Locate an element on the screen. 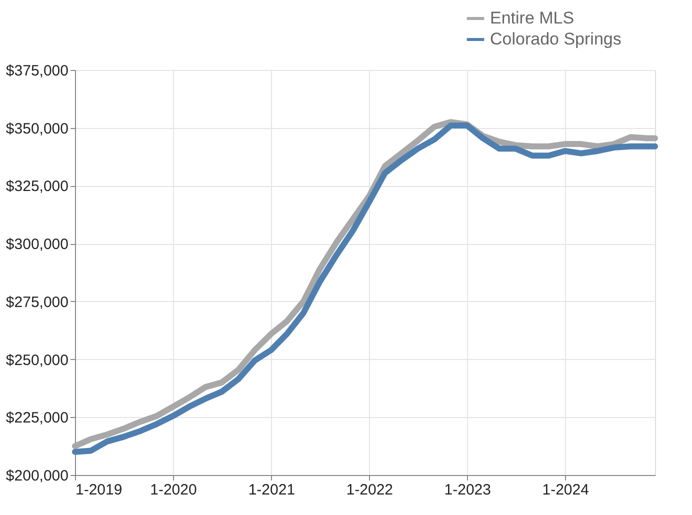 The height and width of the screenshot is (515, 692). y-tick-label: $275,000 is located at coordinates (37, 302).